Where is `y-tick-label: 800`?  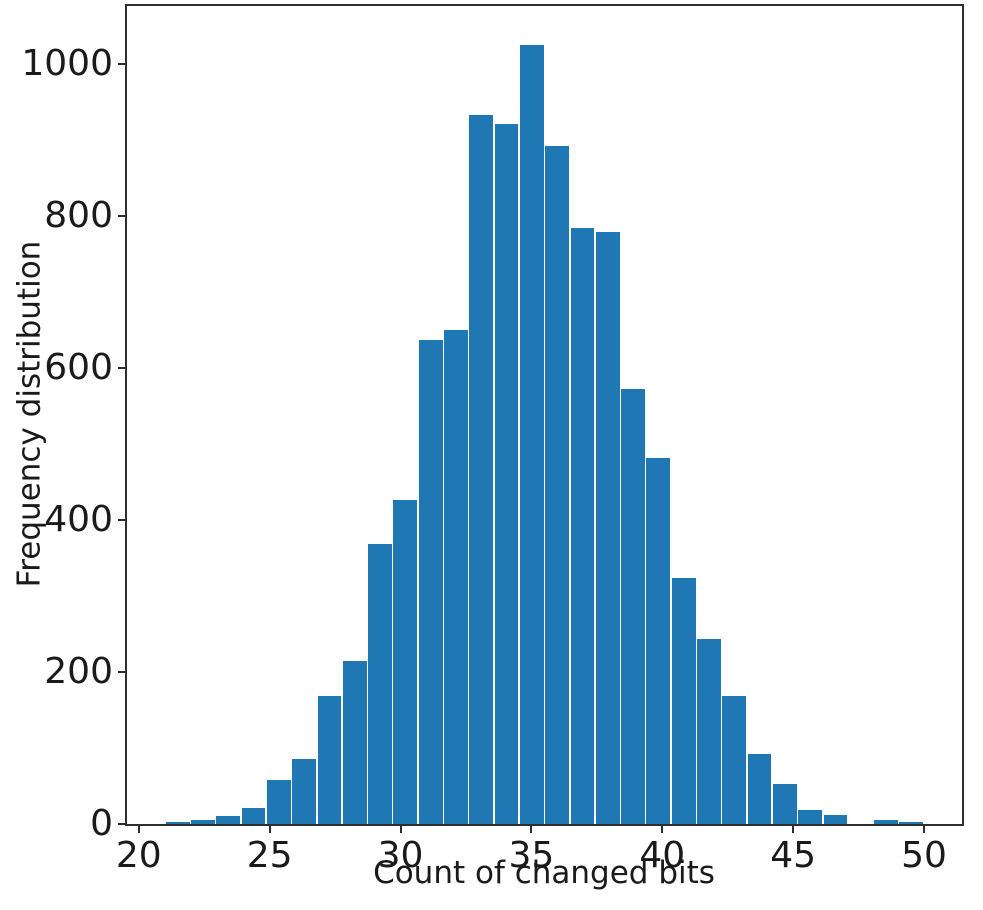
y-tick-label: 800 is located at coordinates (78, 215).